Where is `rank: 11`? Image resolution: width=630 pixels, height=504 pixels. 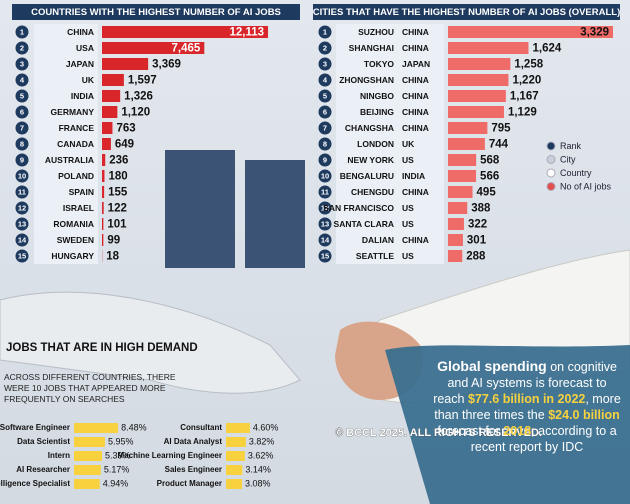 rank: 11 is located at coordinates (325, 191).